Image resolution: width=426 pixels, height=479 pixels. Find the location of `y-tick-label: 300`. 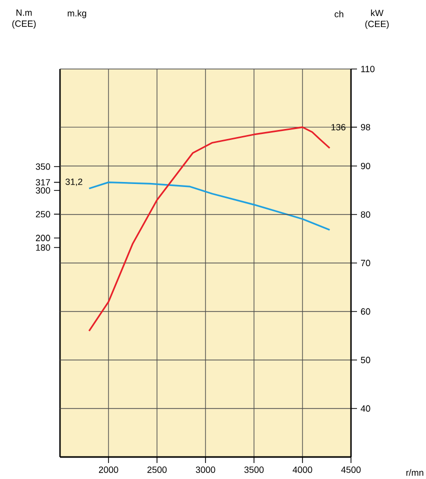

y-tick-label: 300 is located at coordinates (43, 190).